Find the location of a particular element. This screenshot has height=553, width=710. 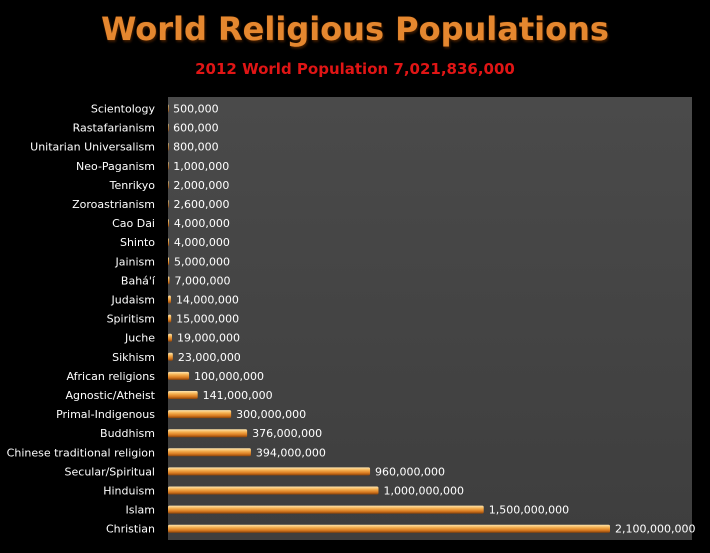

value-label: 14,000,000 is located at coordinates (207, 300).